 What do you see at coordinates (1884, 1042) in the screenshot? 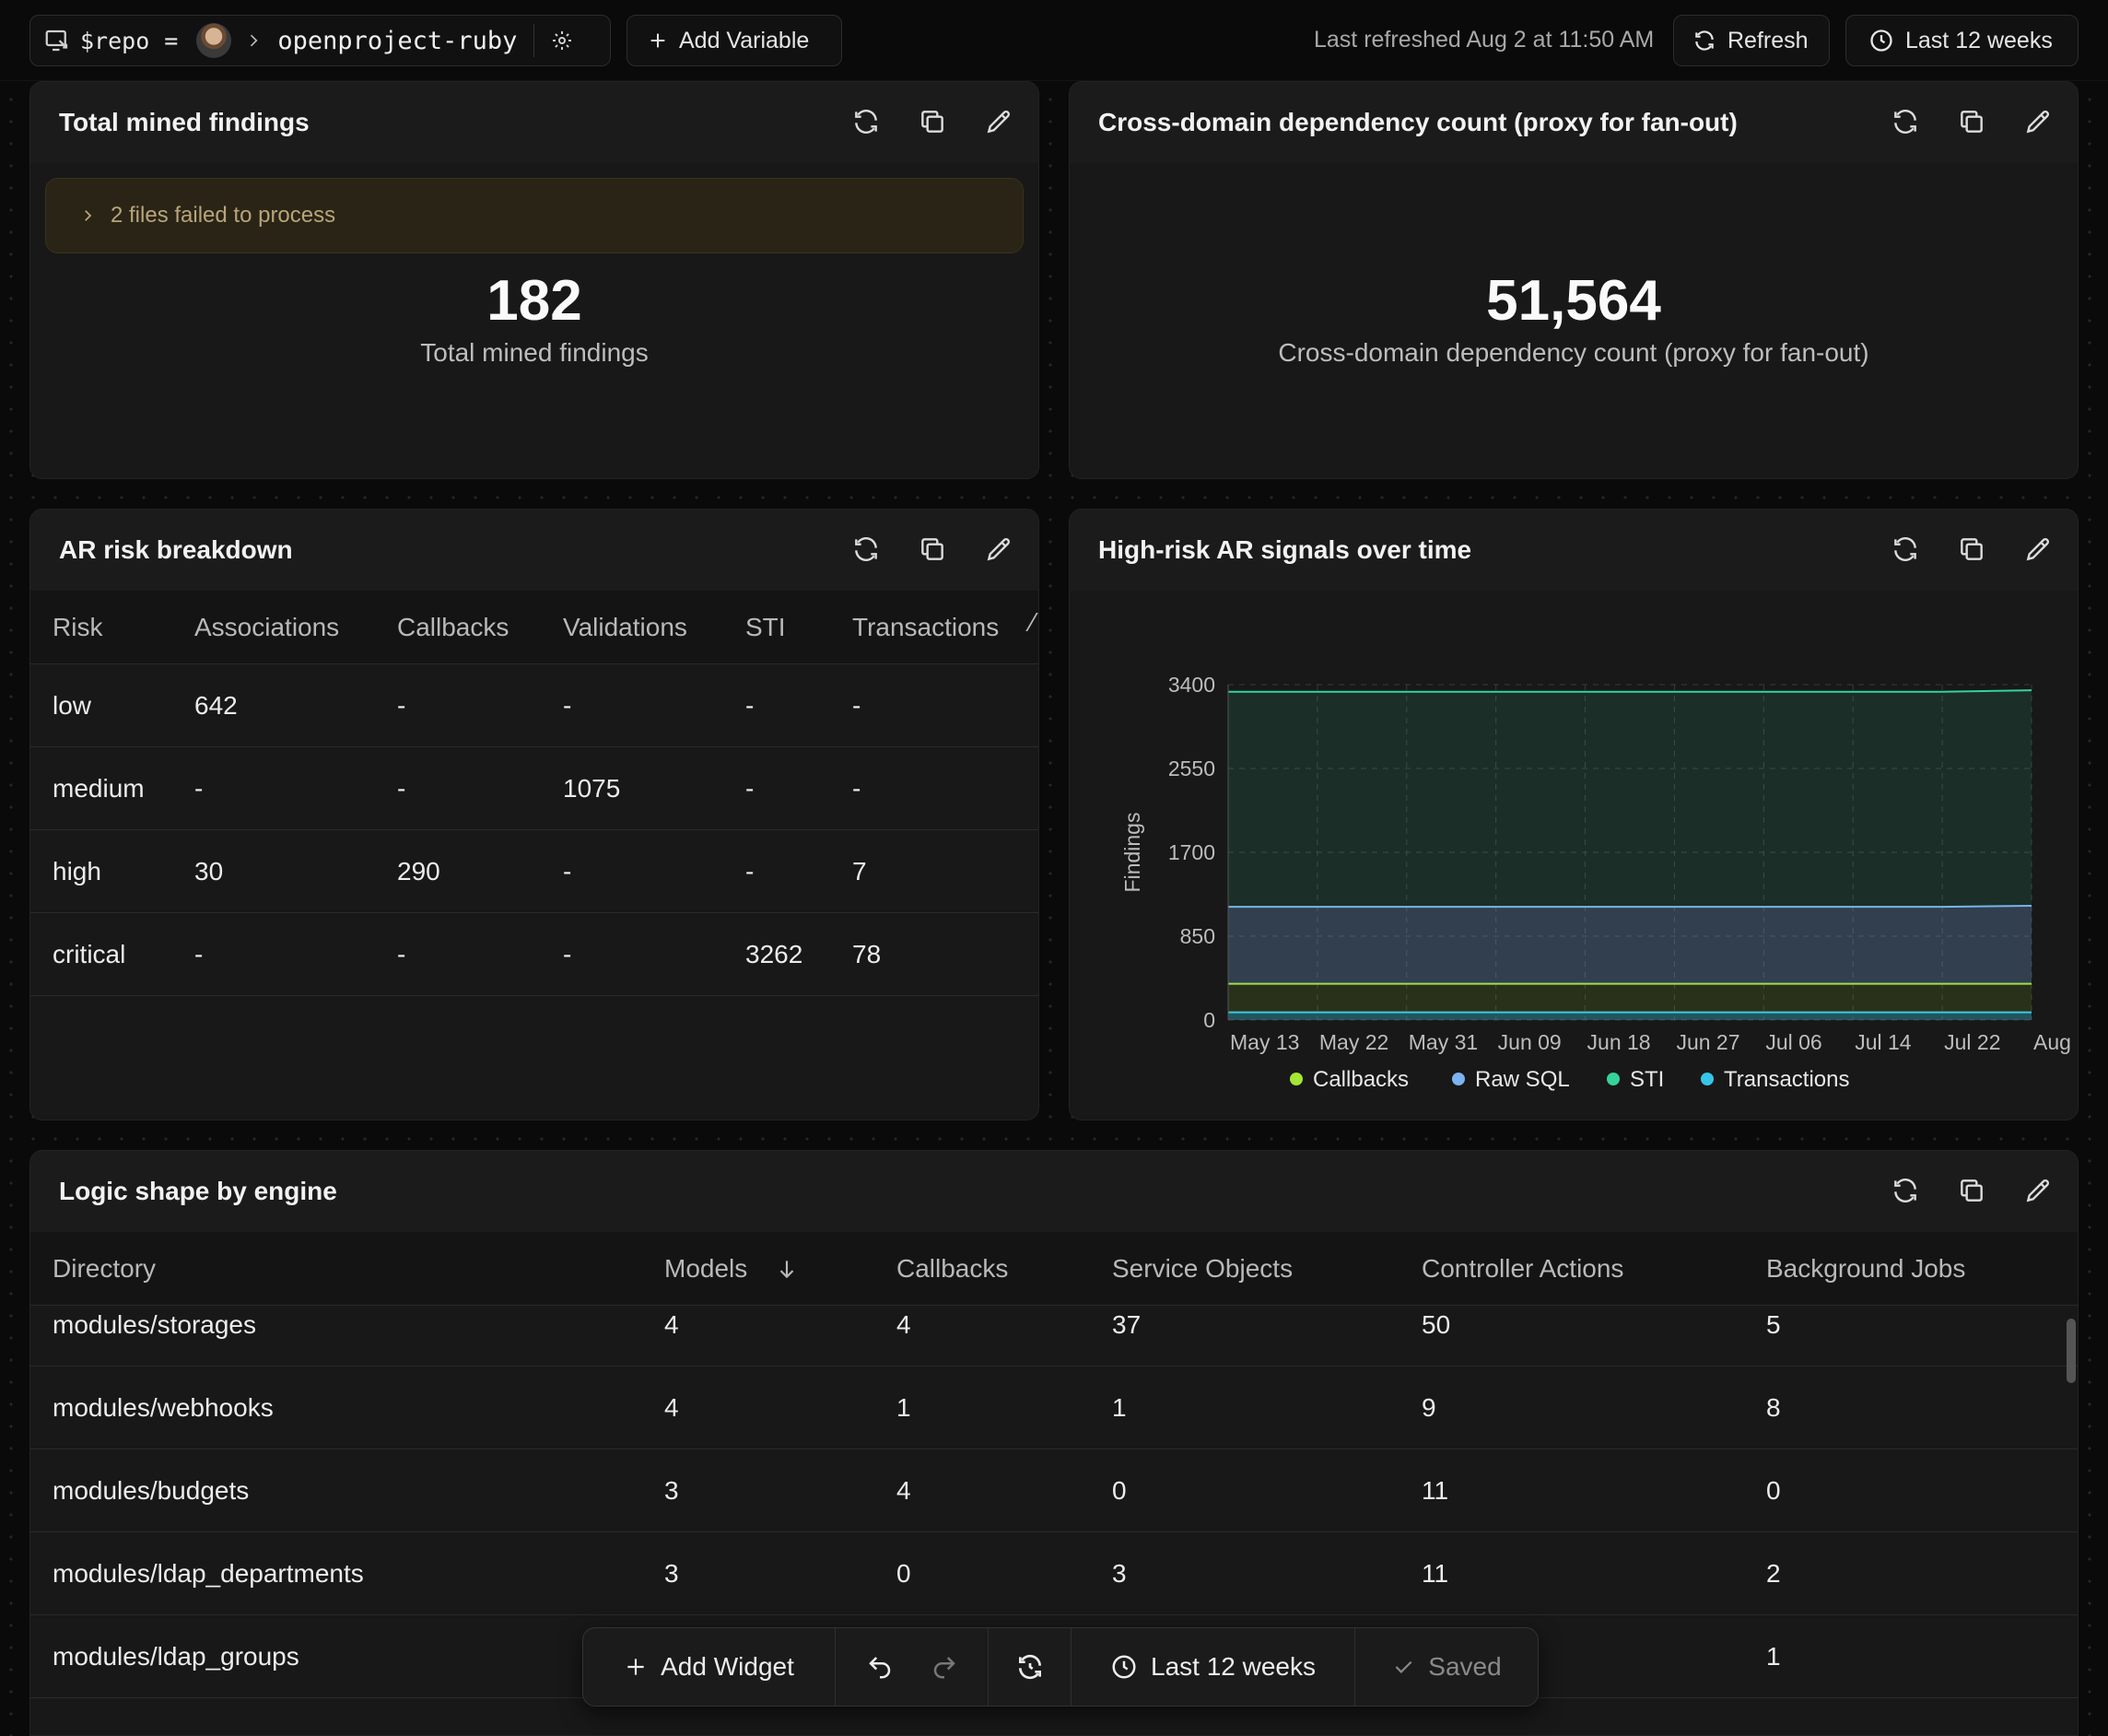
I see `x-tick-label: Jul 14` at bounding box center [1884, 1042].